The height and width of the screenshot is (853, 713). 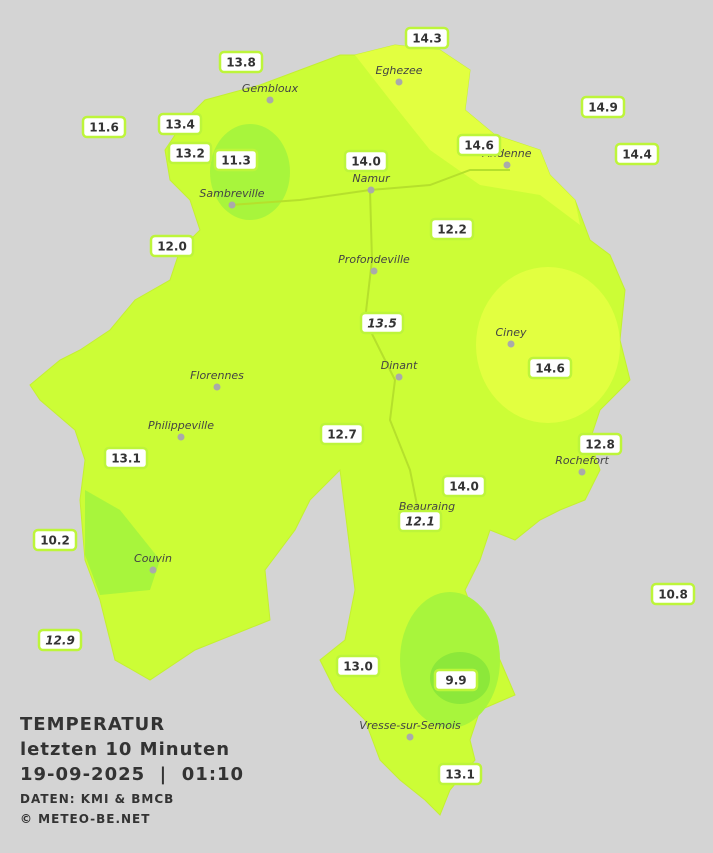 I want to click on station-value: 14.4, so click(x=637, y=155).